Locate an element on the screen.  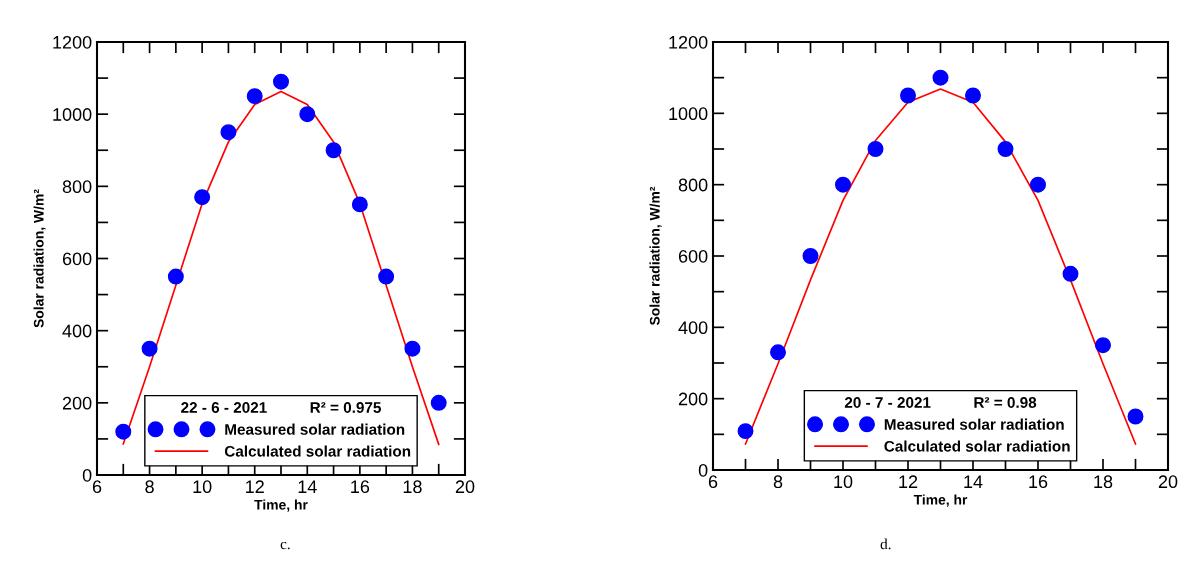
legend-title: 20 - 7 - 2021 R² = 0.98 is located at coordinates (940, 402).